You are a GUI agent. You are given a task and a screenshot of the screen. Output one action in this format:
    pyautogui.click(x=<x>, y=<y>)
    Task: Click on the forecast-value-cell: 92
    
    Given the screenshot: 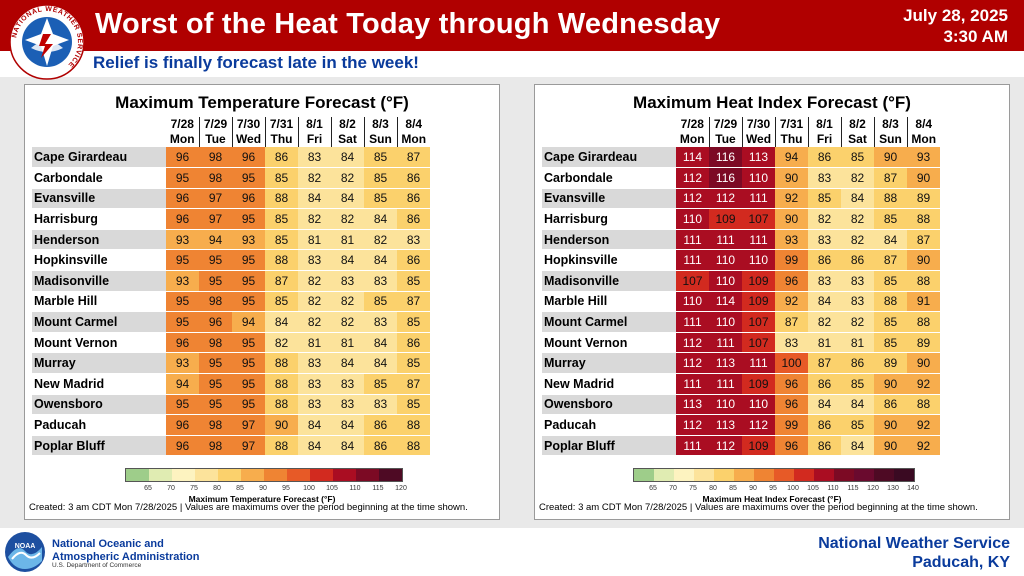 What is the action you would take?
    pyautogui.click(x=923, y=384)
    